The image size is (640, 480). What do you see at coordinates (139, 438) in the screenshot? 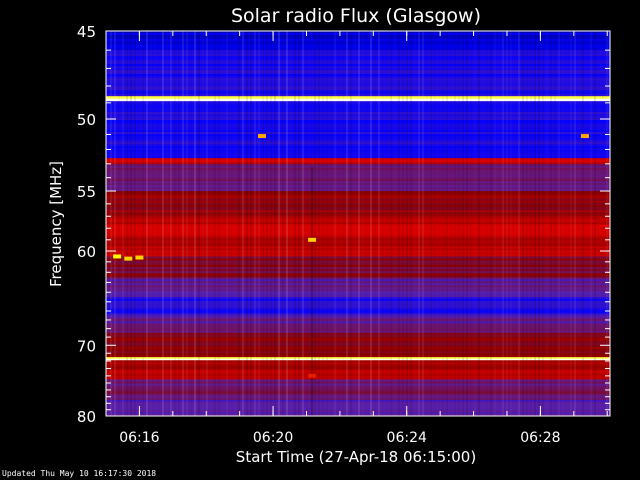
I see `x-tick-label: 06:16` at bounding box center [139, 438].